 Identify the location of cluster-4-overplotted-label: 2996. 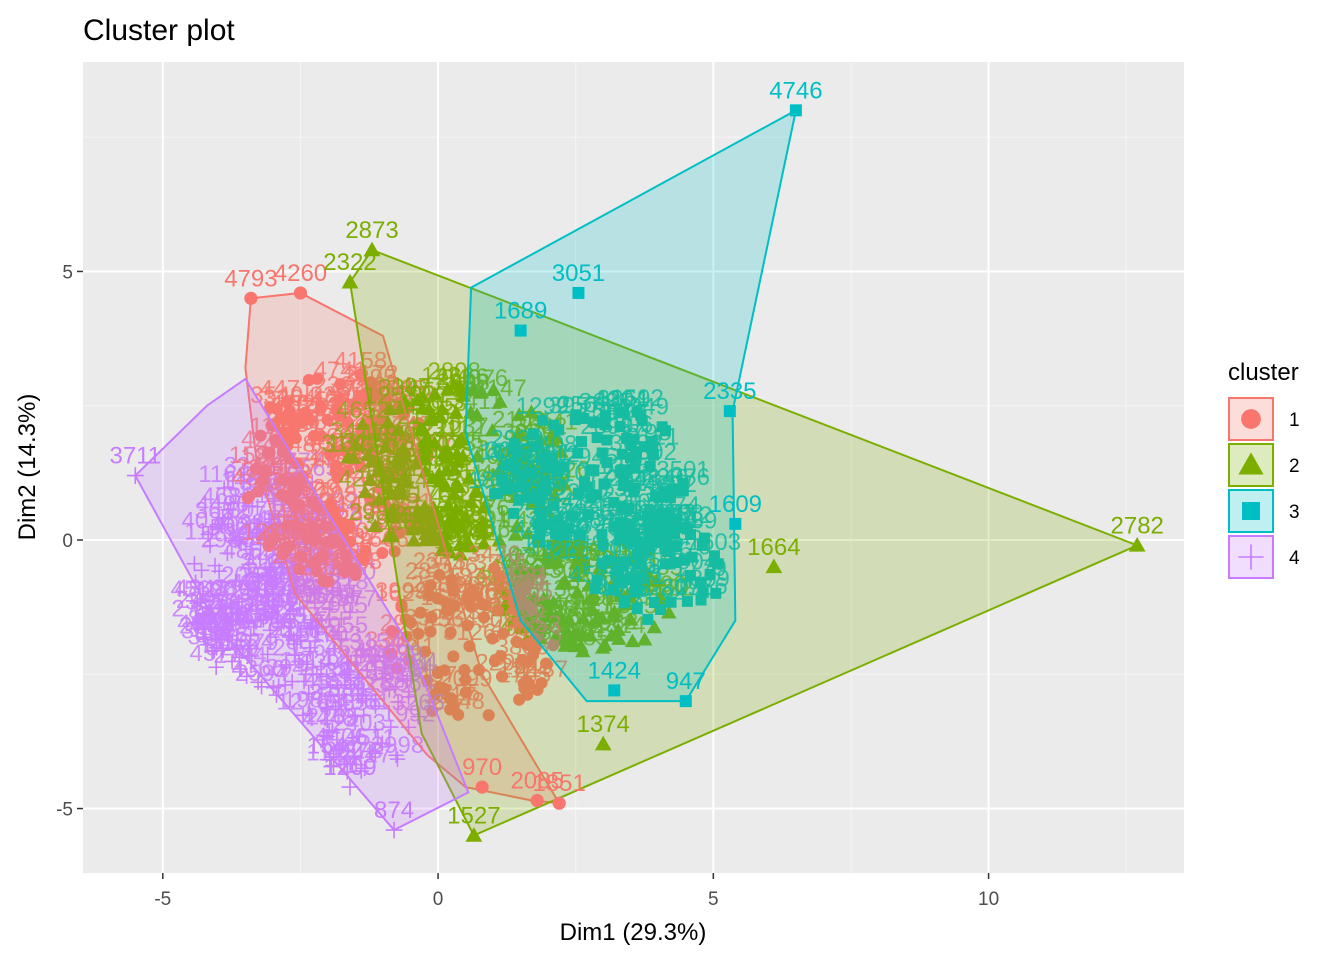
(298, 648).